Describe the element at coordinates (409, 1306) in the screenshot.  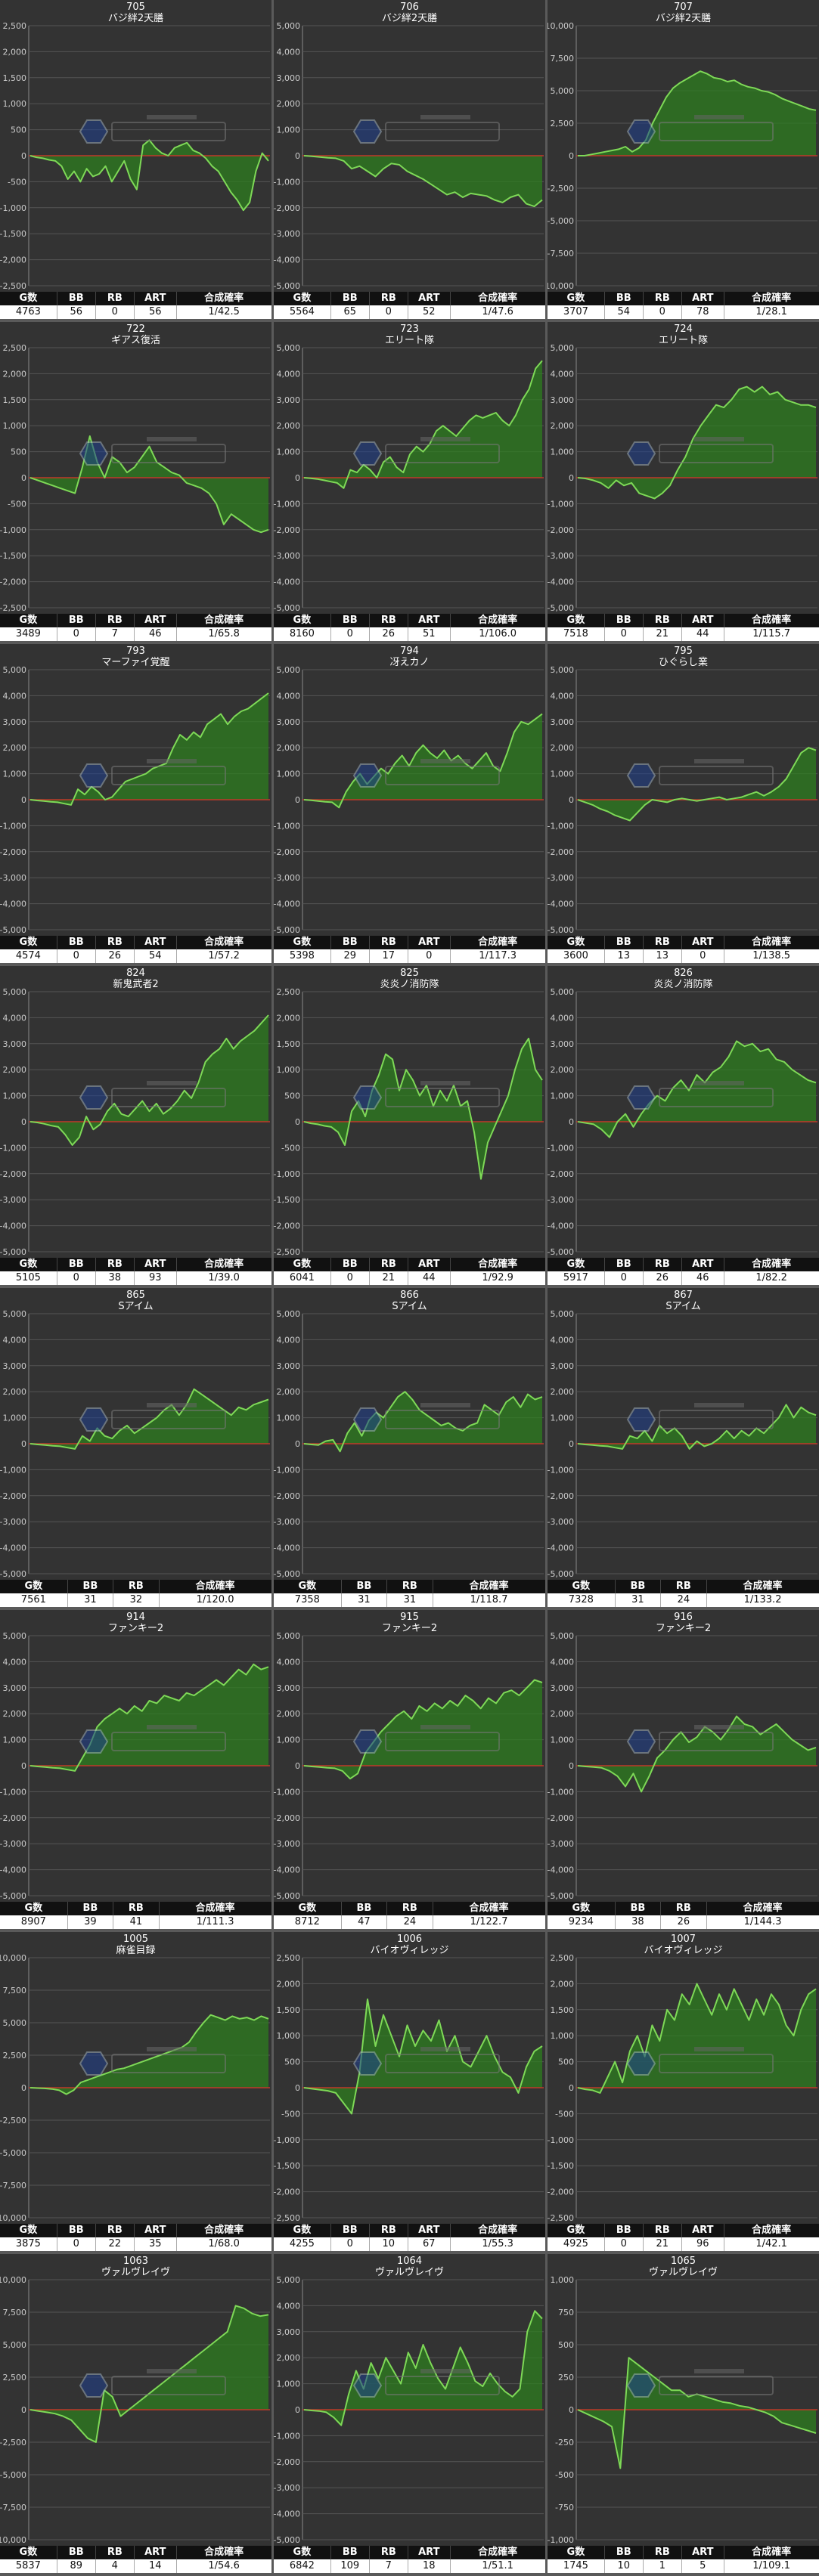
I see `chart-subtitle: Sアイム` at that location.